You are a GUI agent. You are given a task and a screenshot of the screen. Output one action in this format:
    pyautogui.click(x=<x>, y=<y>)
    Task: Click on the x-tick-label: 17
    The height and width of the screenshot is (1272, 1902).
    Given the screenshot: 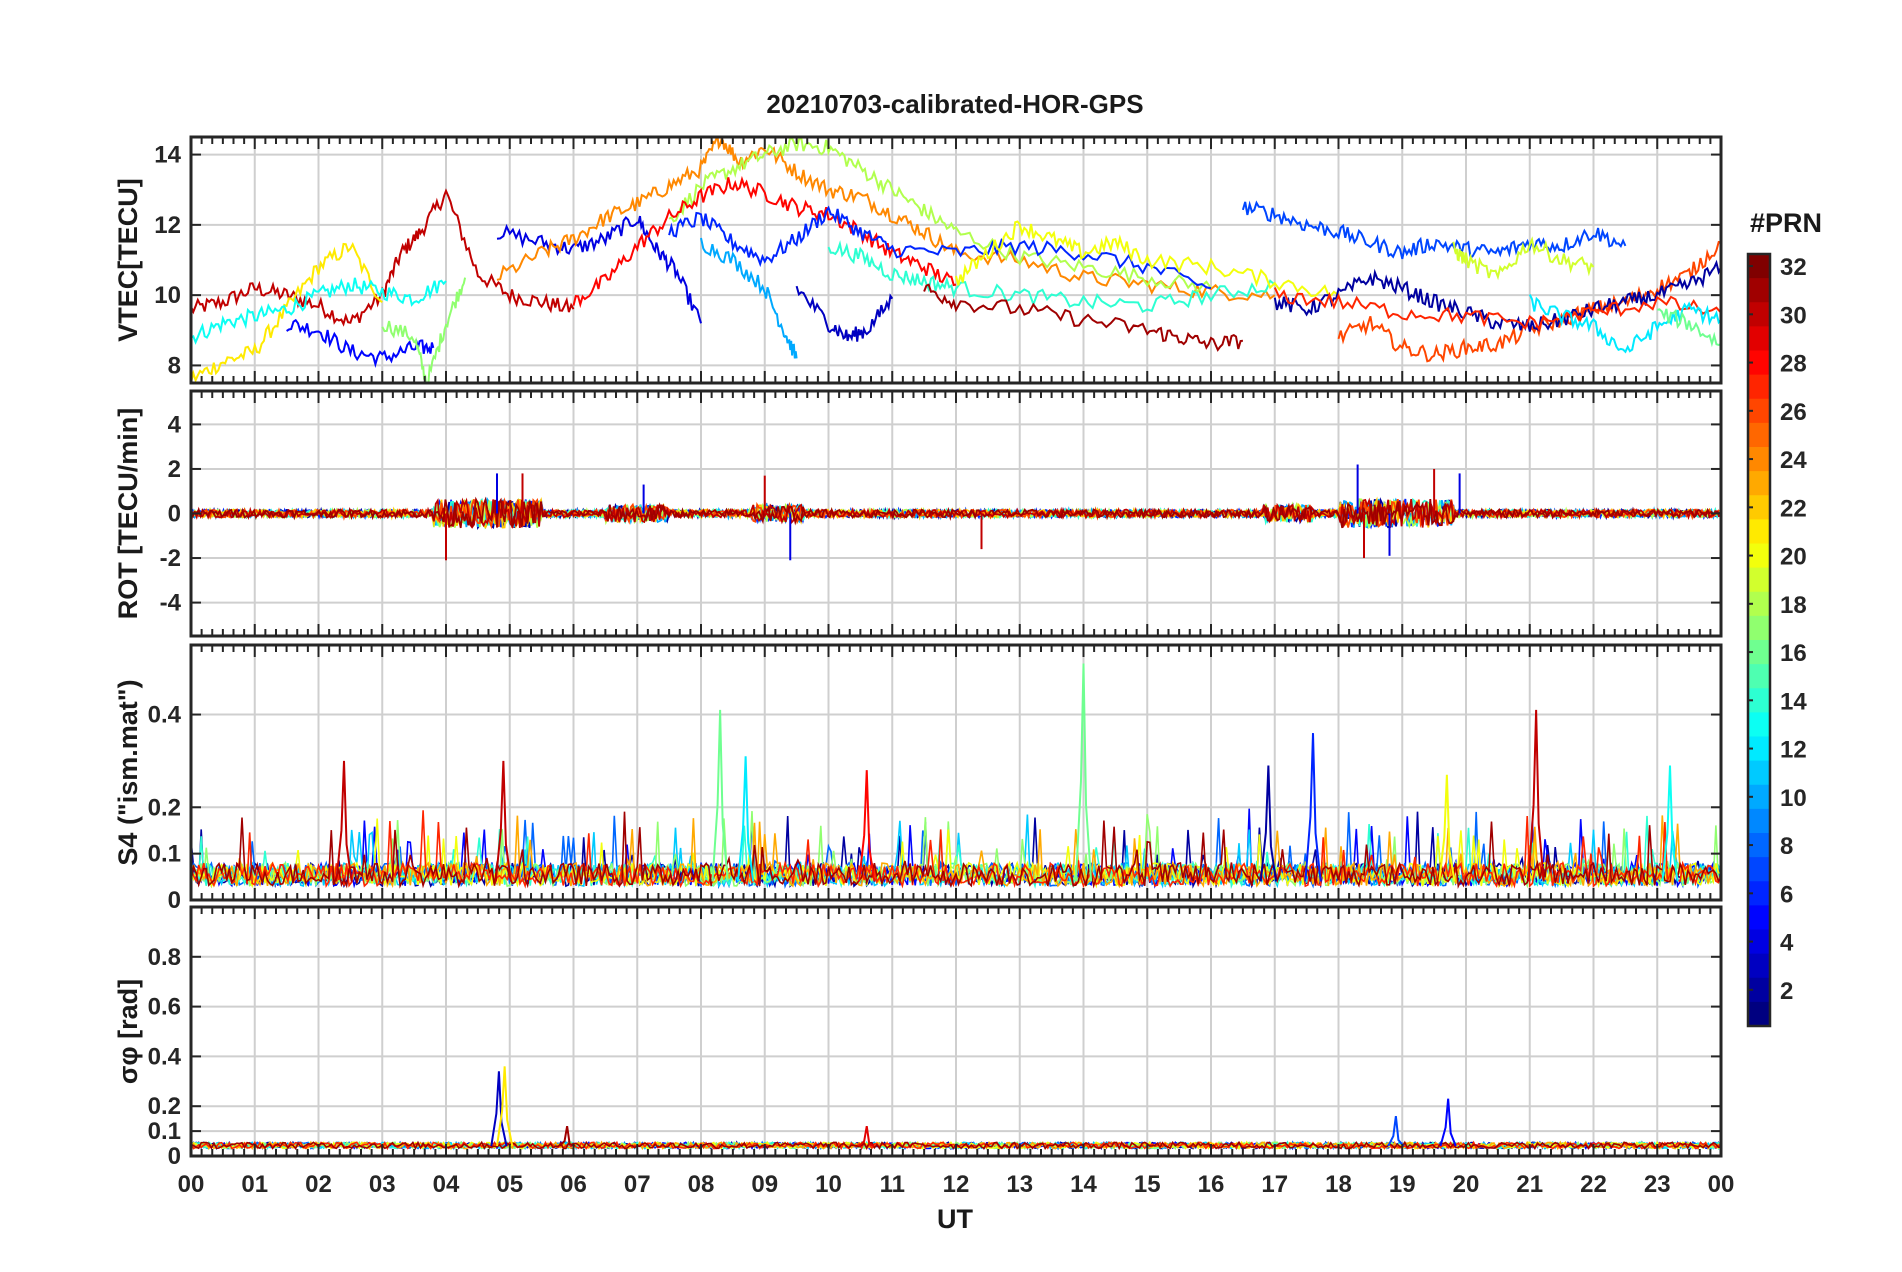 What is the action you would take?
    pyautogui.click(x=1274, y=1184)
    